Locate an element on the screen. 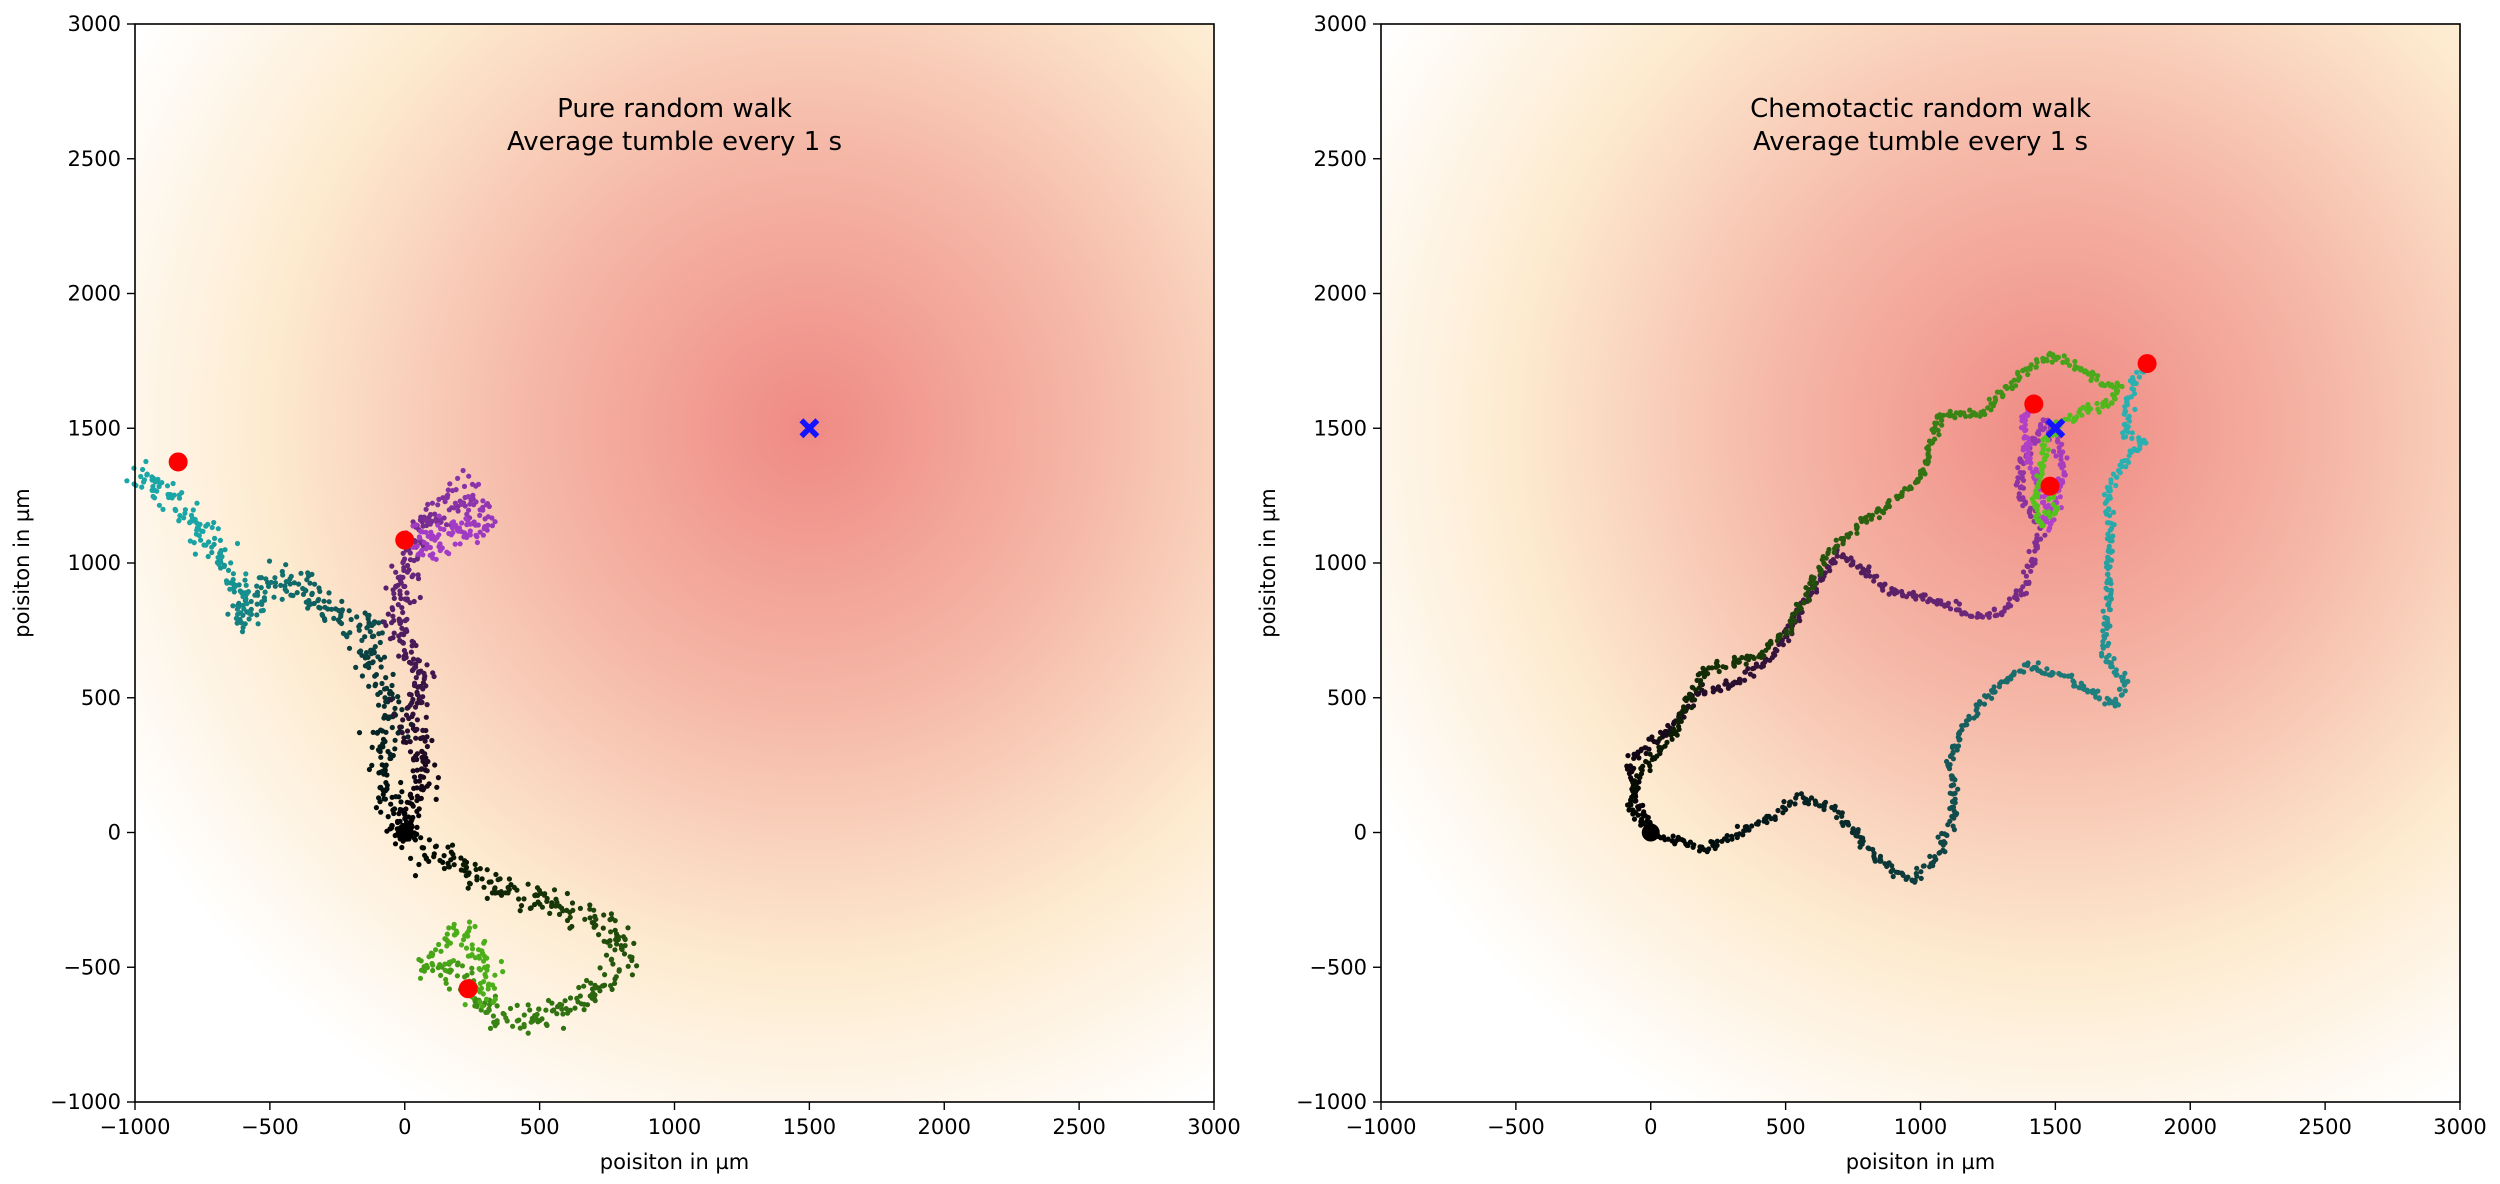 The width and height of the screenshot is (2500, 1184). right-y-axis: −1000 −500 0 500 1000 1500 2000 2500 3000 is located at coordinates (1338, 563).